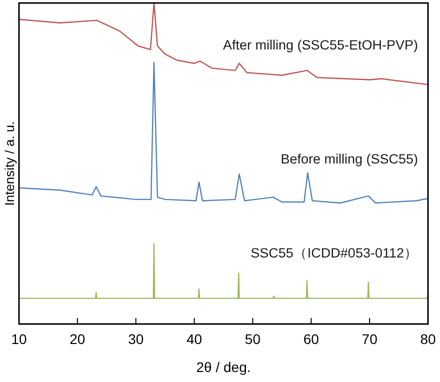  What do you see at coordinates (9, 163) in the screenshot?
I see `y-axis-title: Intensity / a. u.` at bounding box center [9, 163].